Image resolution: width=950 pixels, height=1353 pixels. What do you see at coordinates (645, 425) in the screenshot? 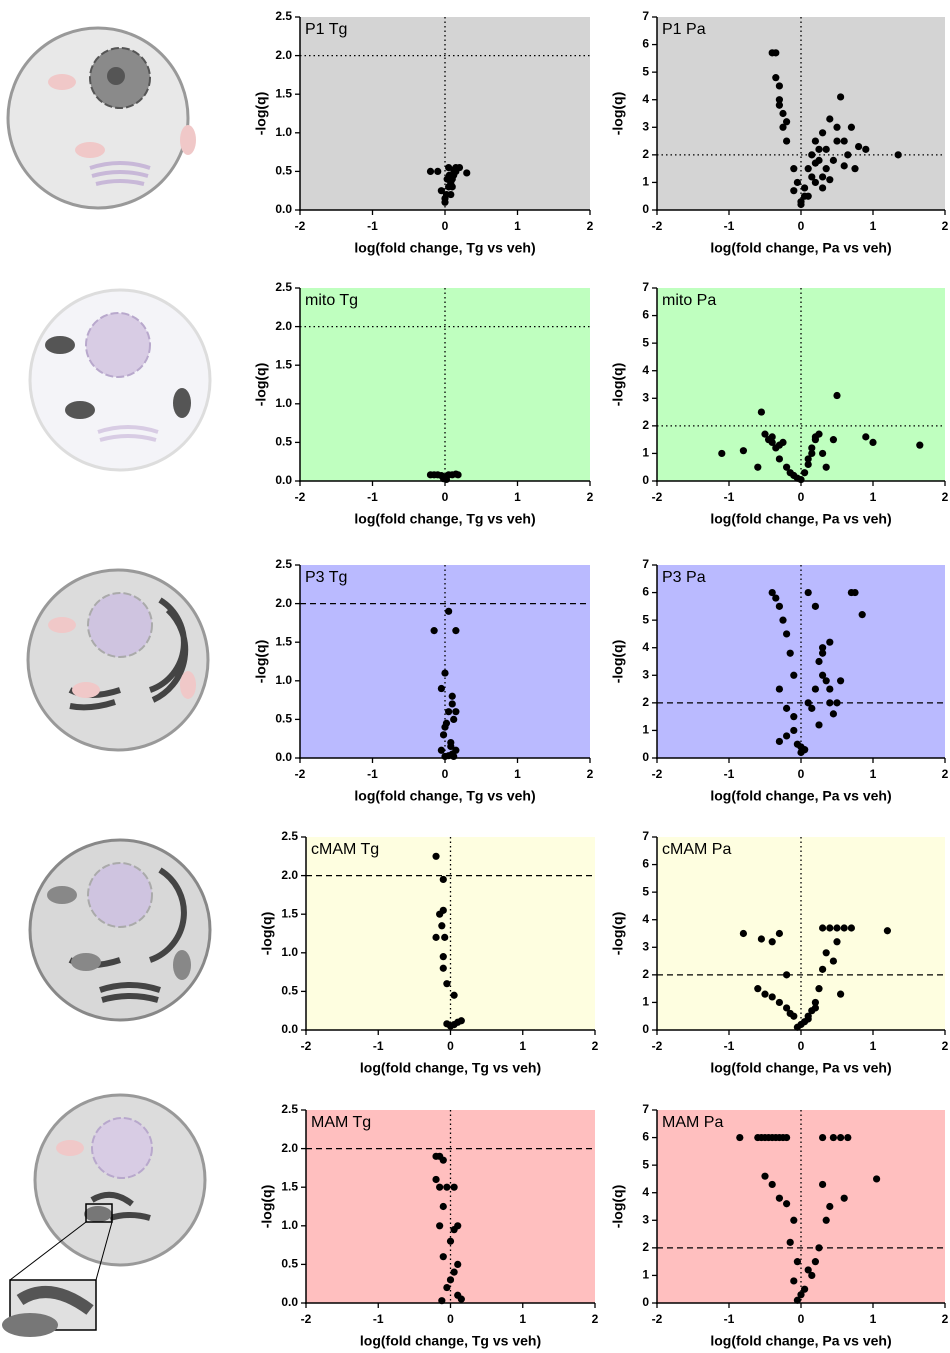
I see `y-tick-label: 2` at bounding box center [645, 425].